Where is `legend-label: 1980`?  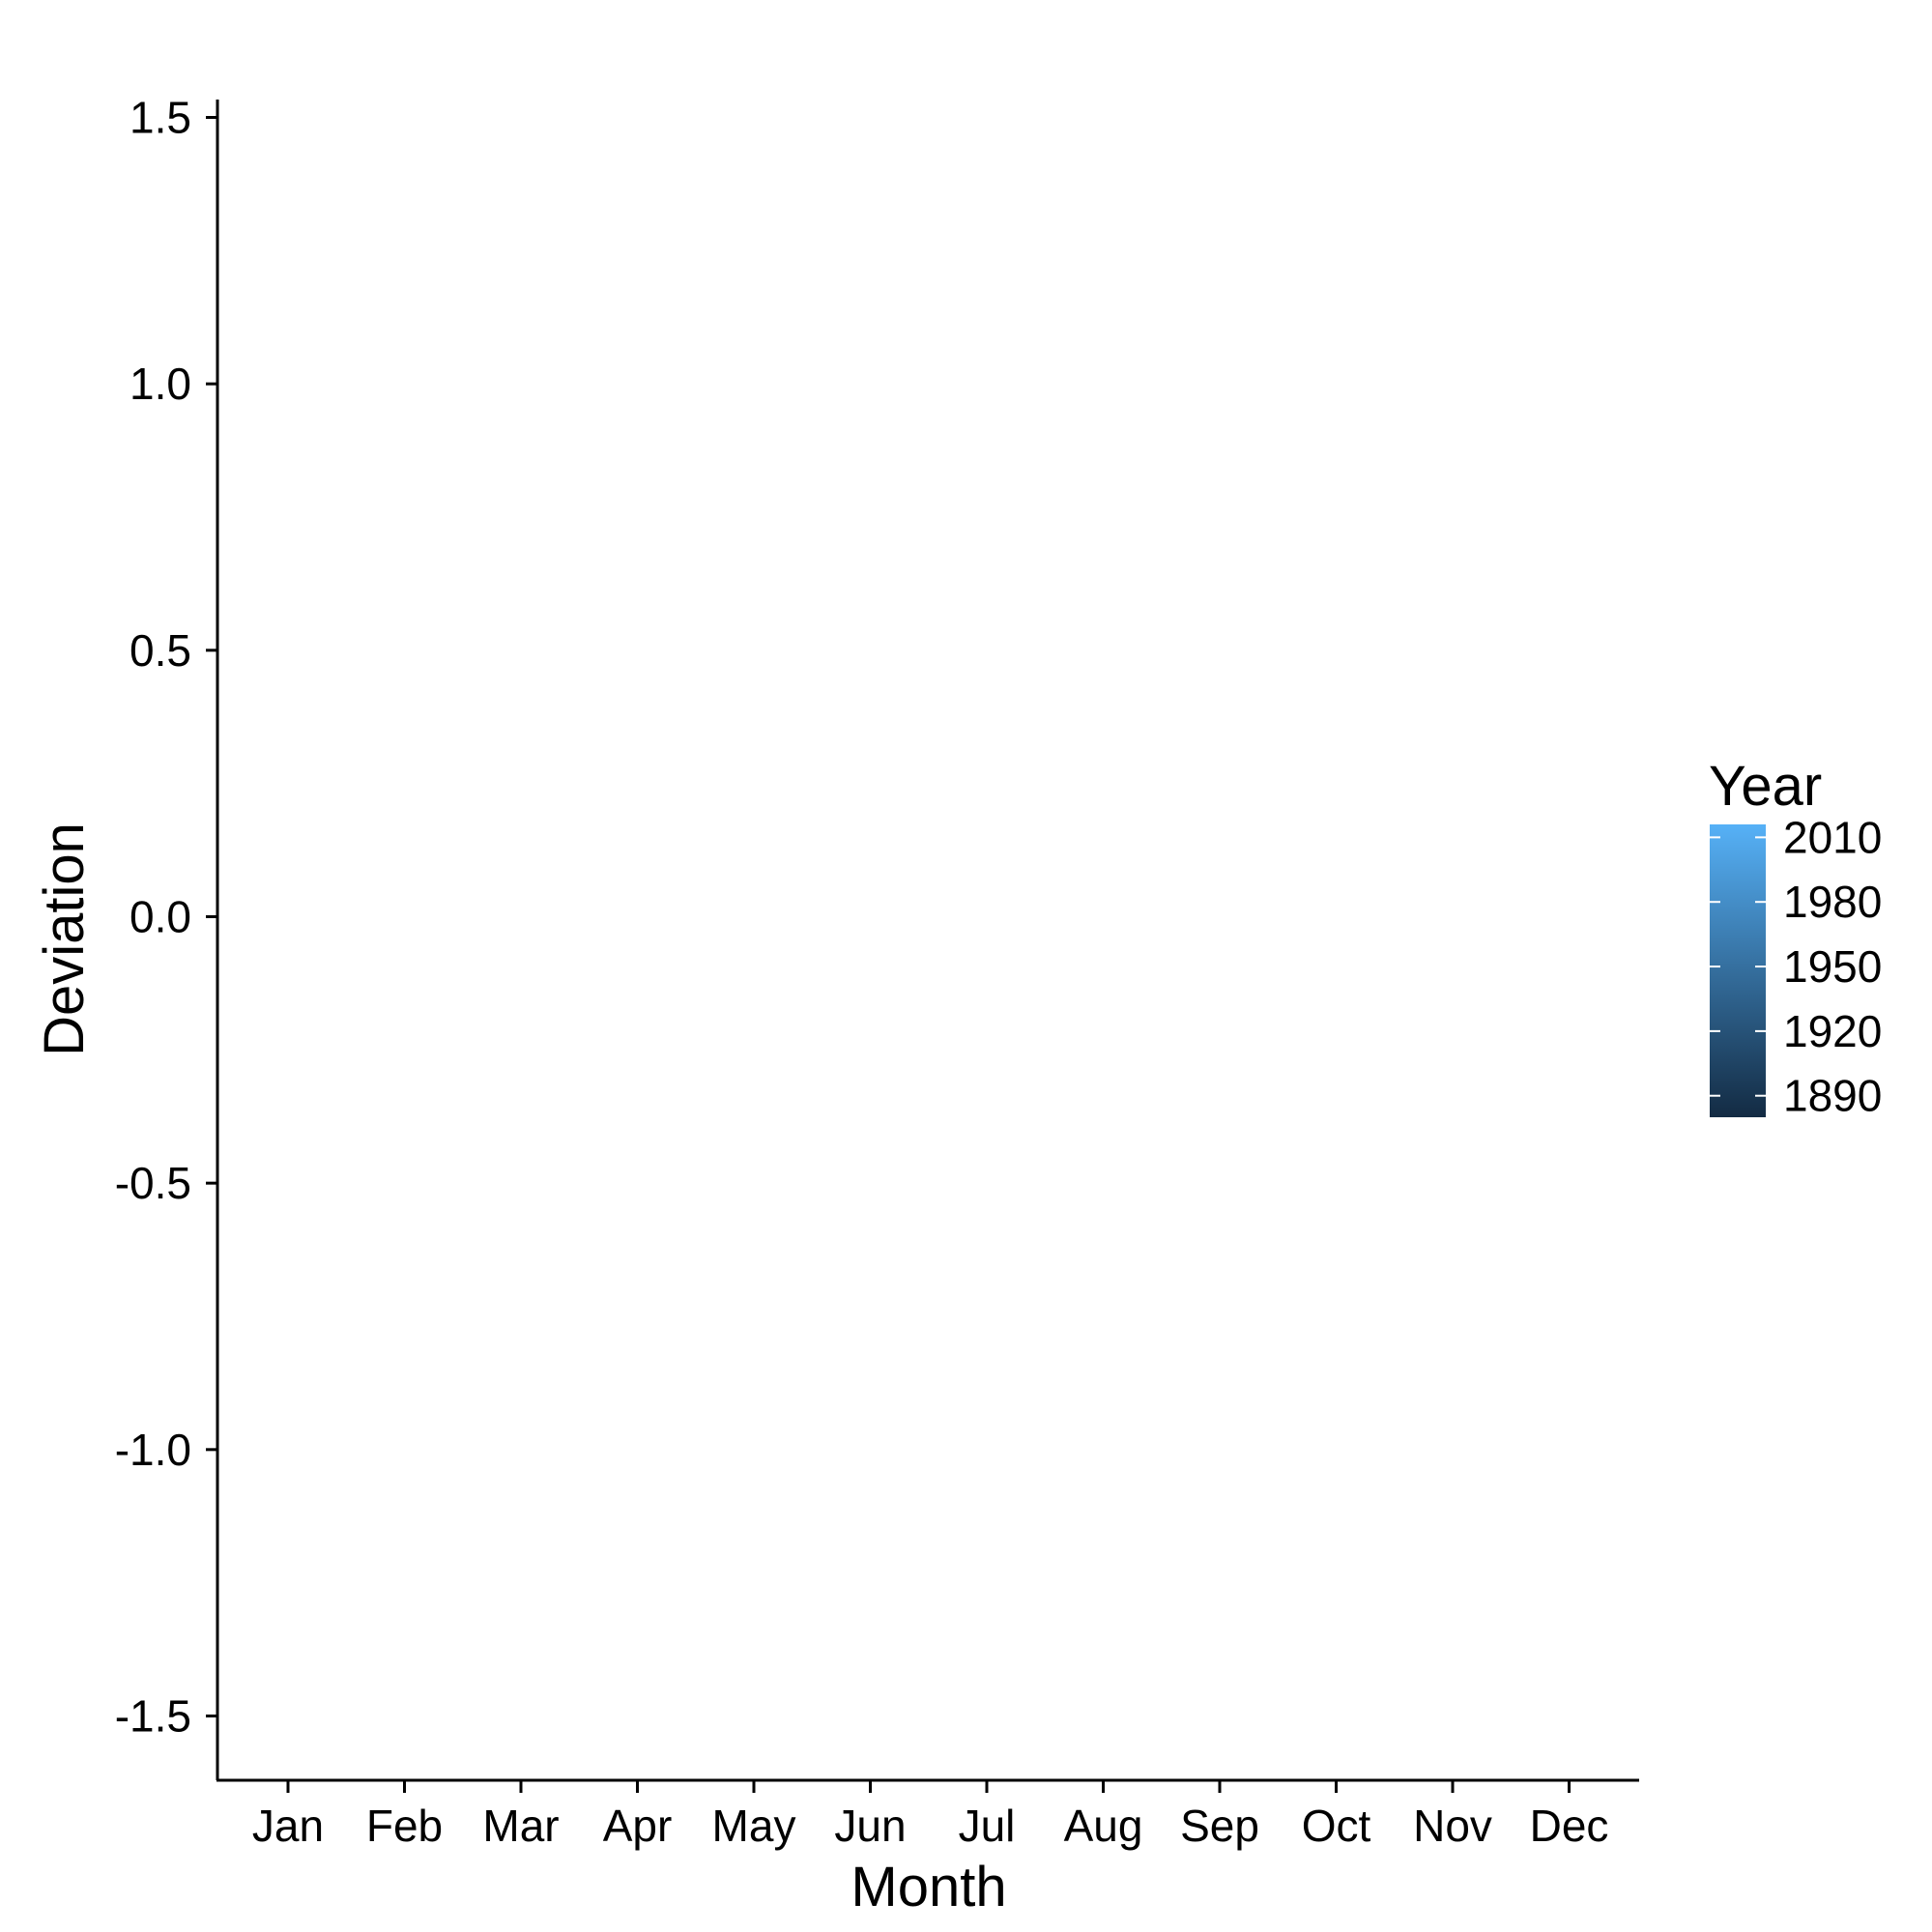 legend-label: 1980 is located at coordinates (1832, 902).